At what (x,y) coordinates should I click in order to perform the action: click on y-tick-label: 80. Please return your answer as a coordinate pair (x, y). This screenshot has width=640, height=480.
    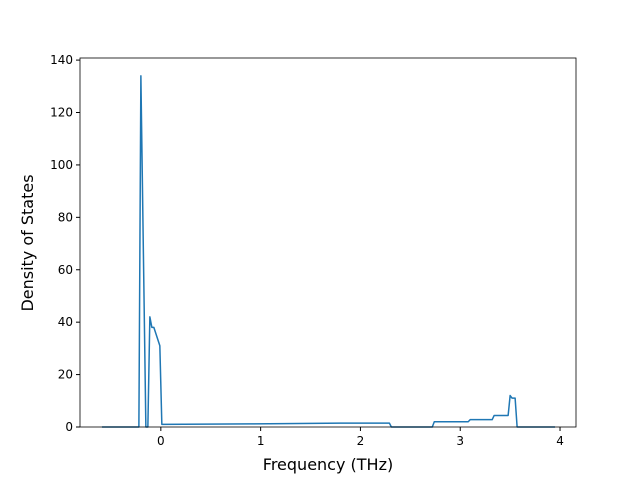
    Looking at the image, I should click on (65, 217).